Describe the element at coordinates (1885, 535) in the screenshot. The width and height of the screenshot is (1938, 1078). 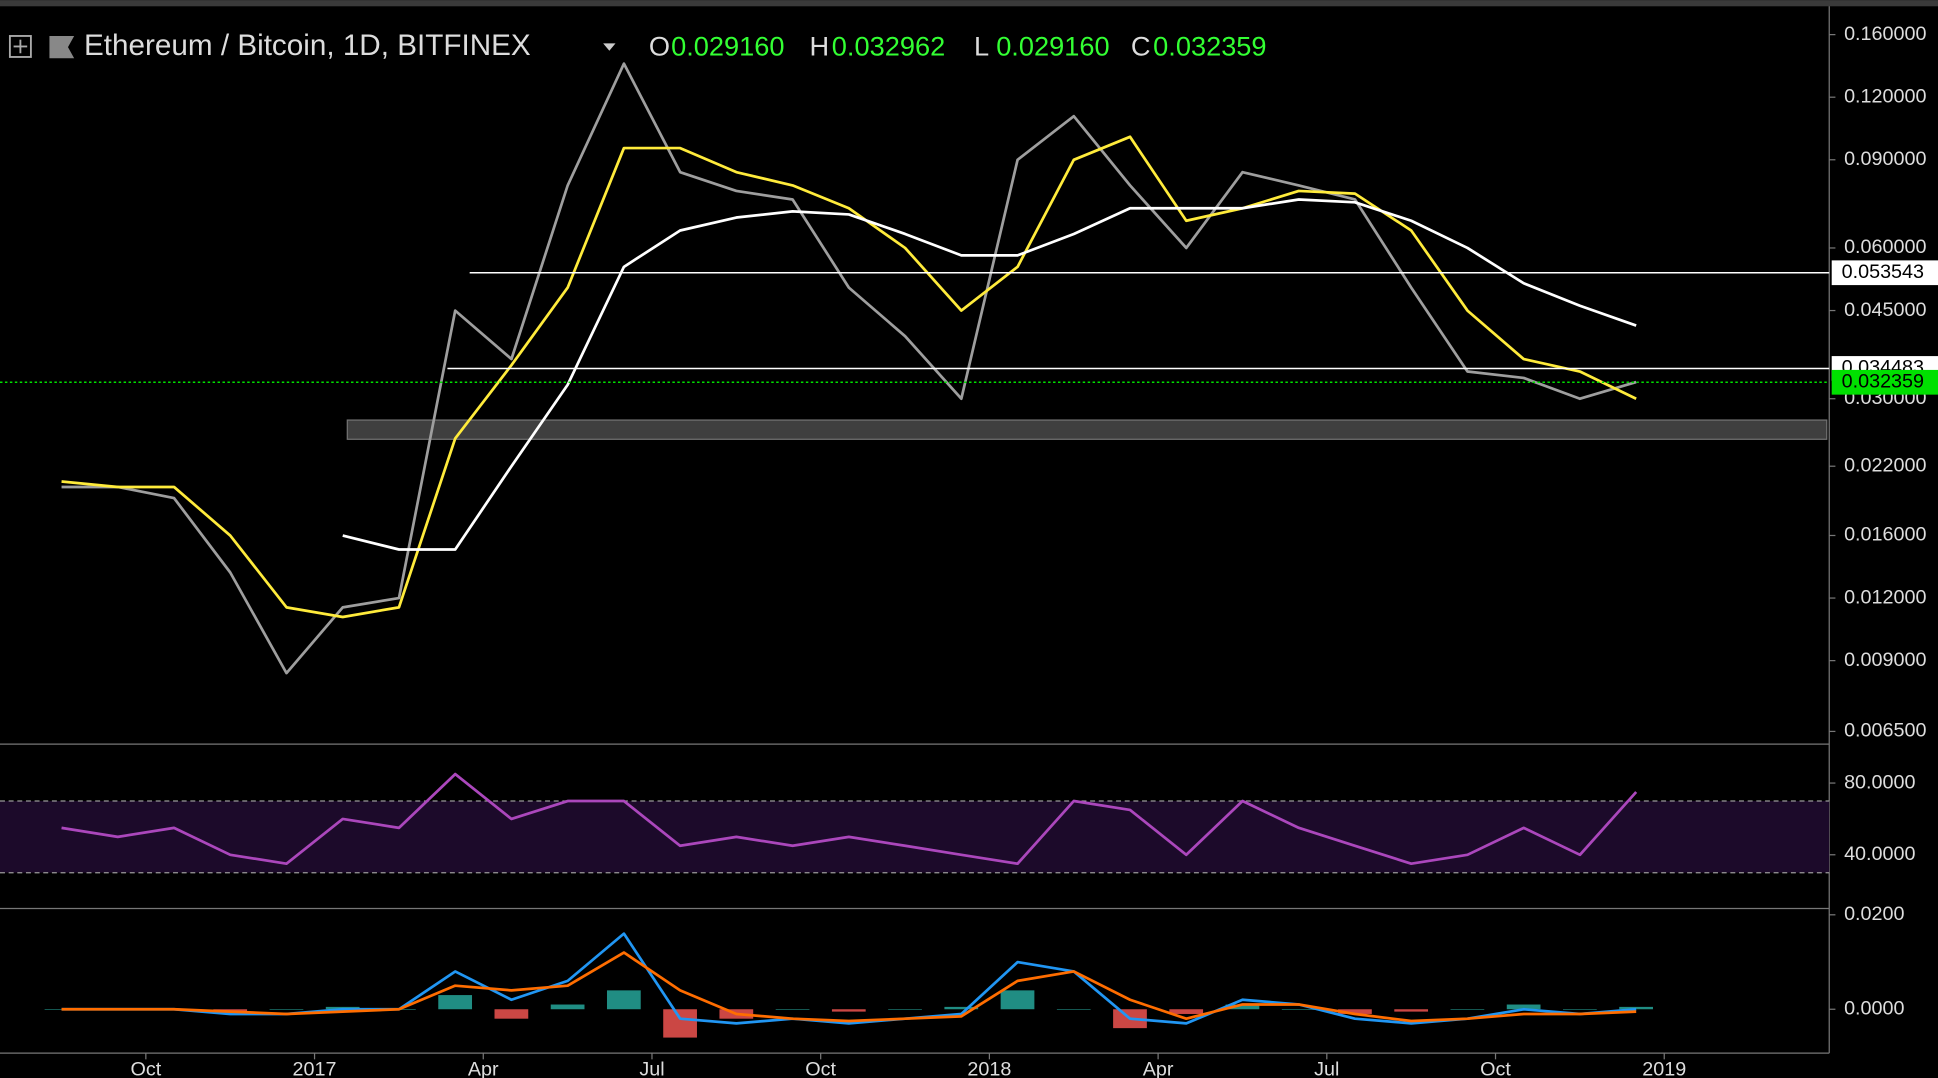
I see `y-tick-label: 0.016000` at that location.